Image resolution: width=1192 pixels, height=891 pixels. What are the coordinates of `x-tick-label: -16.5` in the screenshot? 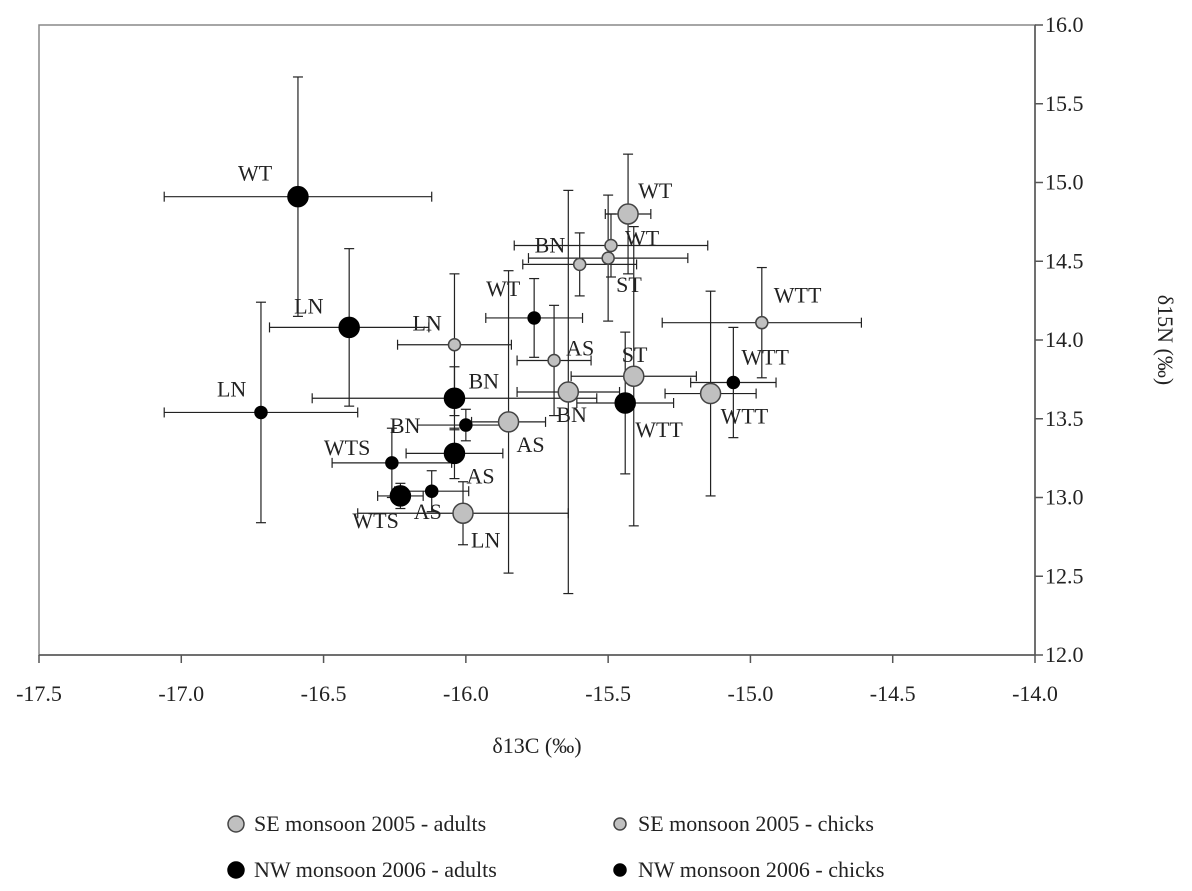 It's located at (324, 693).